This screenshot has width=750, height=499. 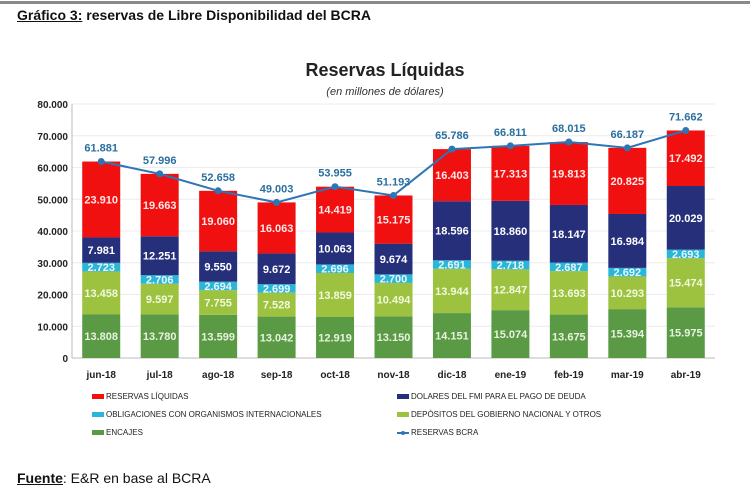 I want to click on data-label: 2.694, so click(x=218, y=287).